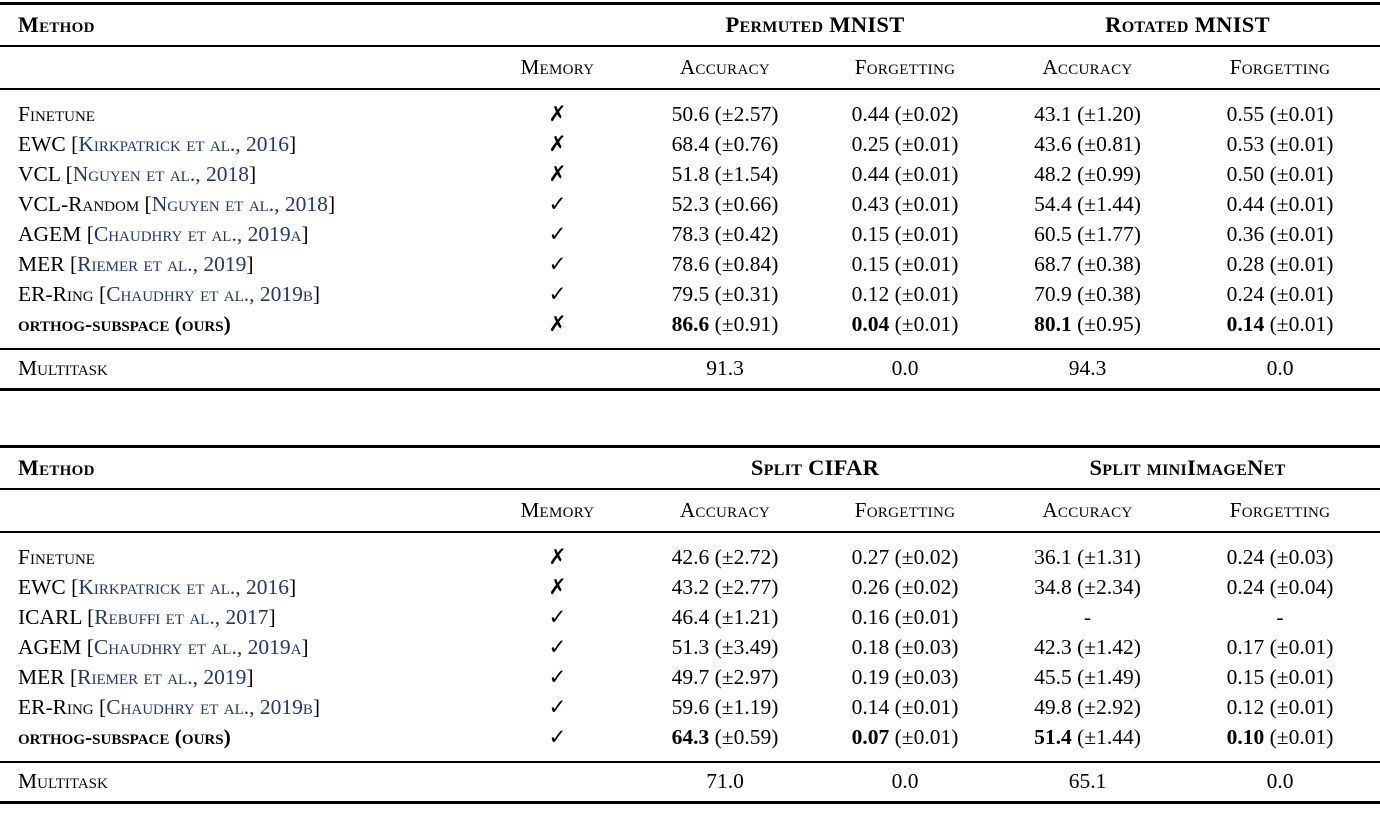 The height and width of the screenshot is (815, 1380). What do you see at coordinates (725, 618) in the screenshot?
I see `accuracy-value-col1: 46.4 (±1.21)` at bounding box center [725, 618].